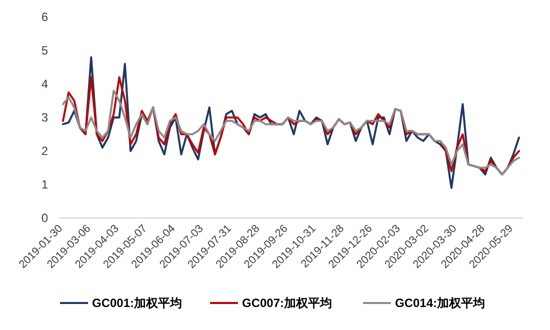 Image resolution: width=550 pixels, height=330 pixels. What do you see at coordinates (44, 151) in the screenshot?
I see `y-tick-label: 2` at bounding box center [44, 151].